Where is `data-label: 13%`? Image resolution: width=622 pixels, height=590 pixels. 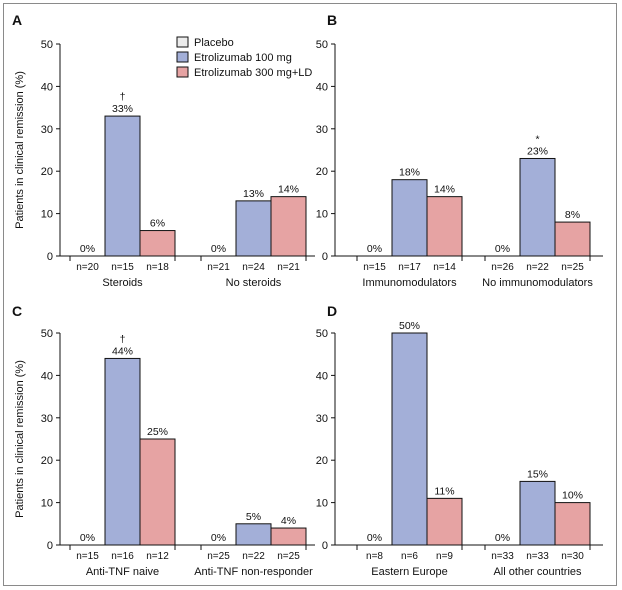 data-label: 13% is located at coordinates (253, 194).